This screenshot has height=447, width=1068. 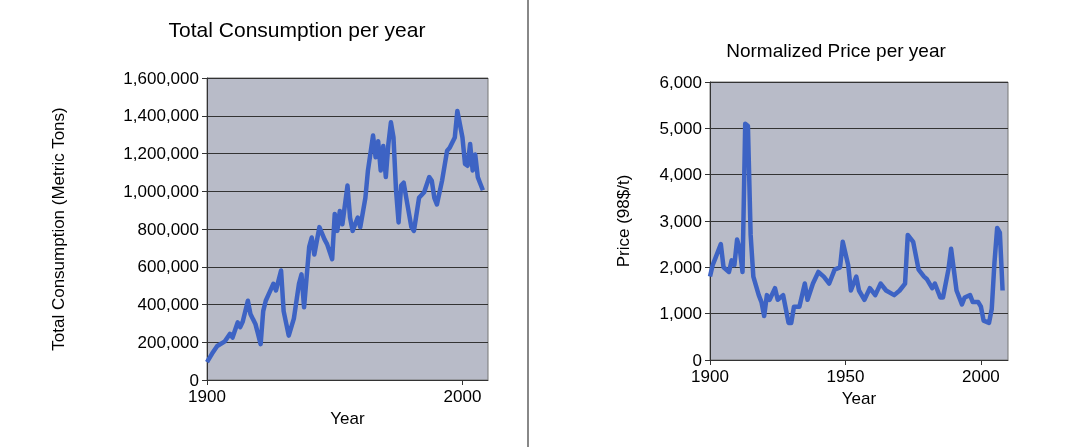 I want to click on y-tick-label: 3,000, so click(x=680, y=221).